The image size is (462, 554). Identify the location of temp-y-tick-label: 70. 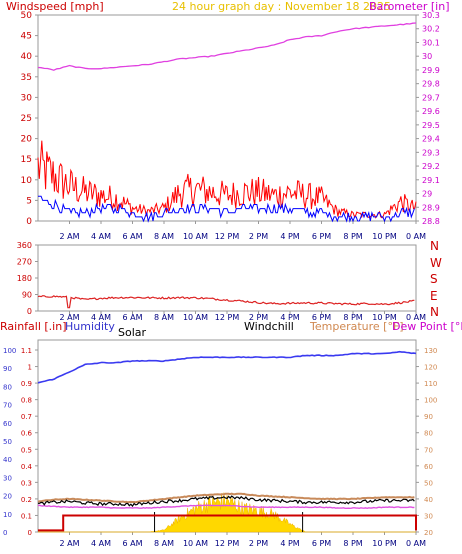
(428, 450).